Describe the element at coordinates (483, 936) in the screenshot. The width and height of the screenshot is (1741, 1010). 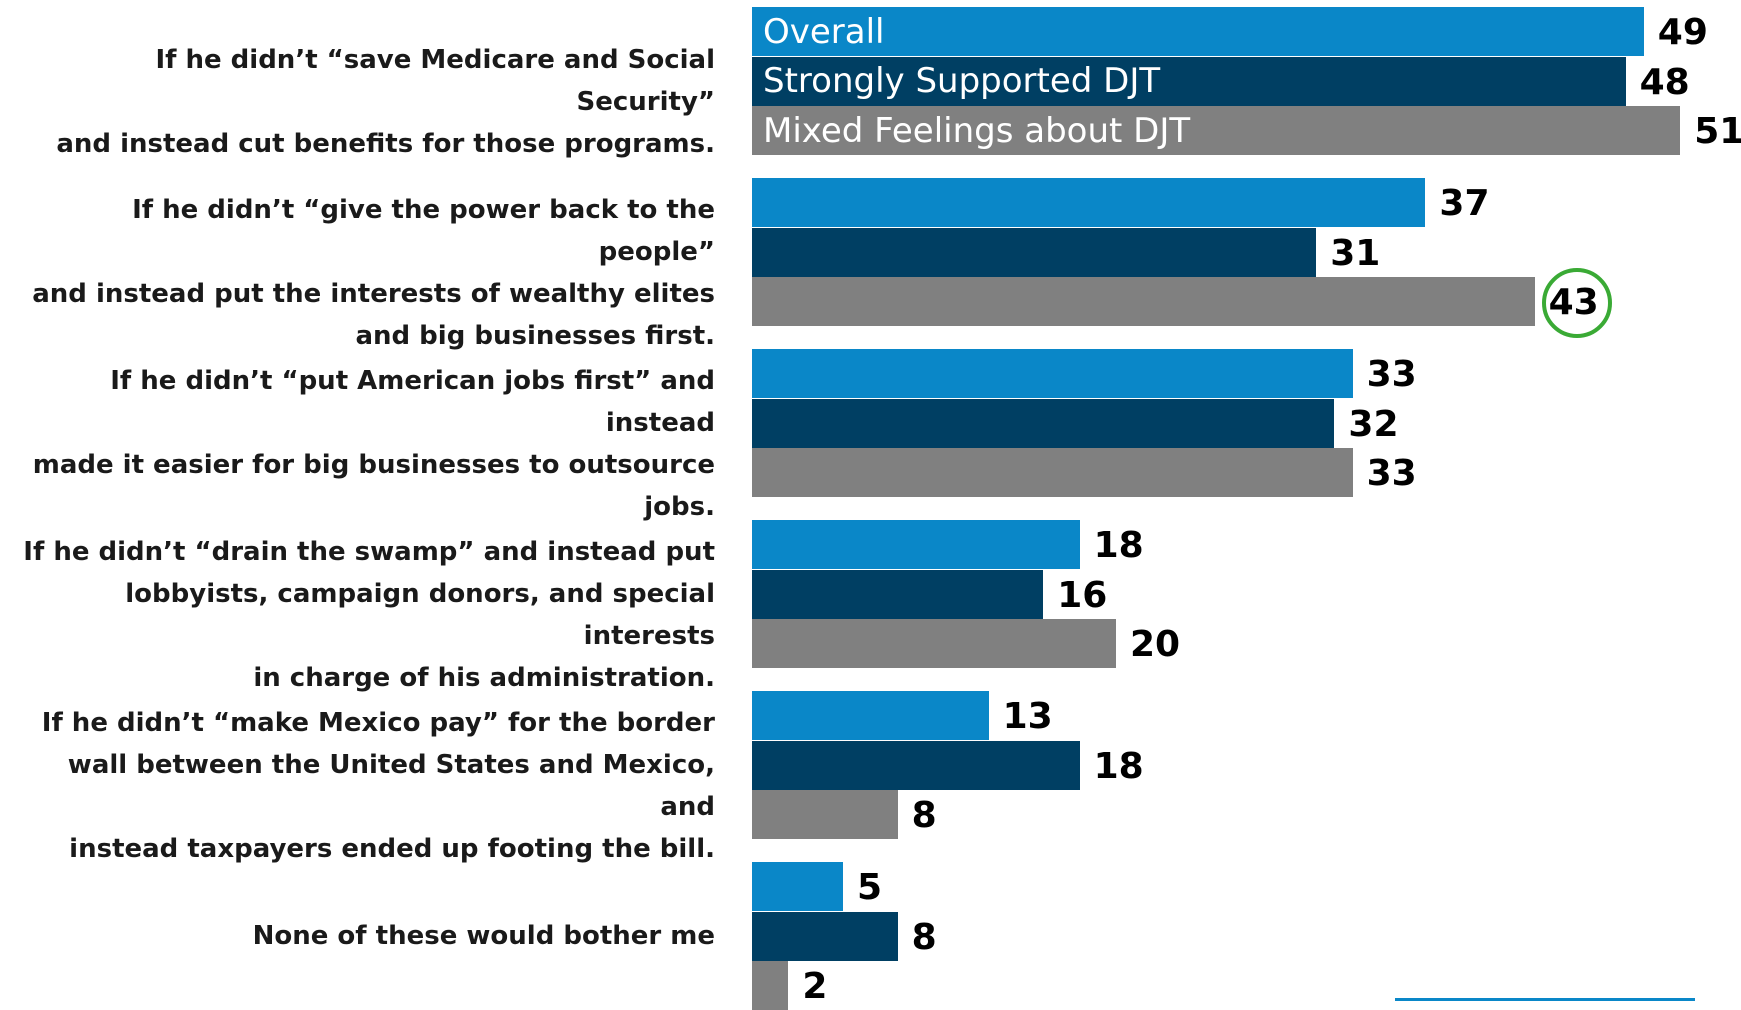
I see `category-label-line: None of these would bother me` at that location.